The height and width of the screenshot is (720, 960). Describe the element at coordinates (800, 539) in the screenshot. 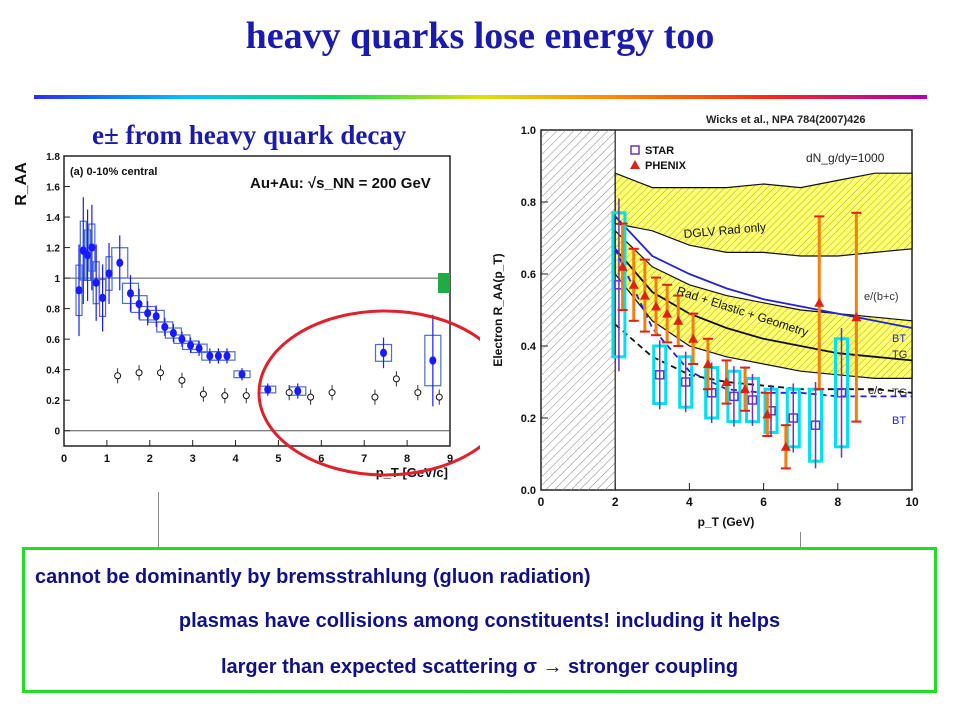

I see `connector-line-right` at that location.